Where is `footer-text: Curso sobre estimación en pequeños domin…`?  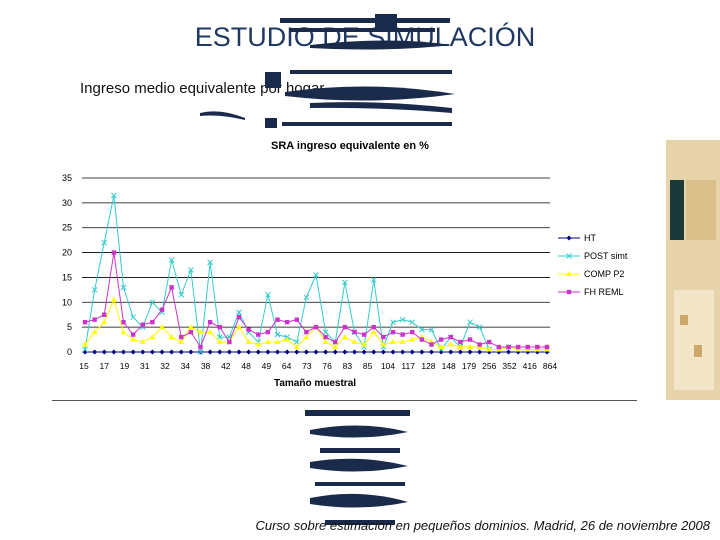
footer-text: Curso sobre estimación en pequeños domin… is located at coordinates (482, 525).